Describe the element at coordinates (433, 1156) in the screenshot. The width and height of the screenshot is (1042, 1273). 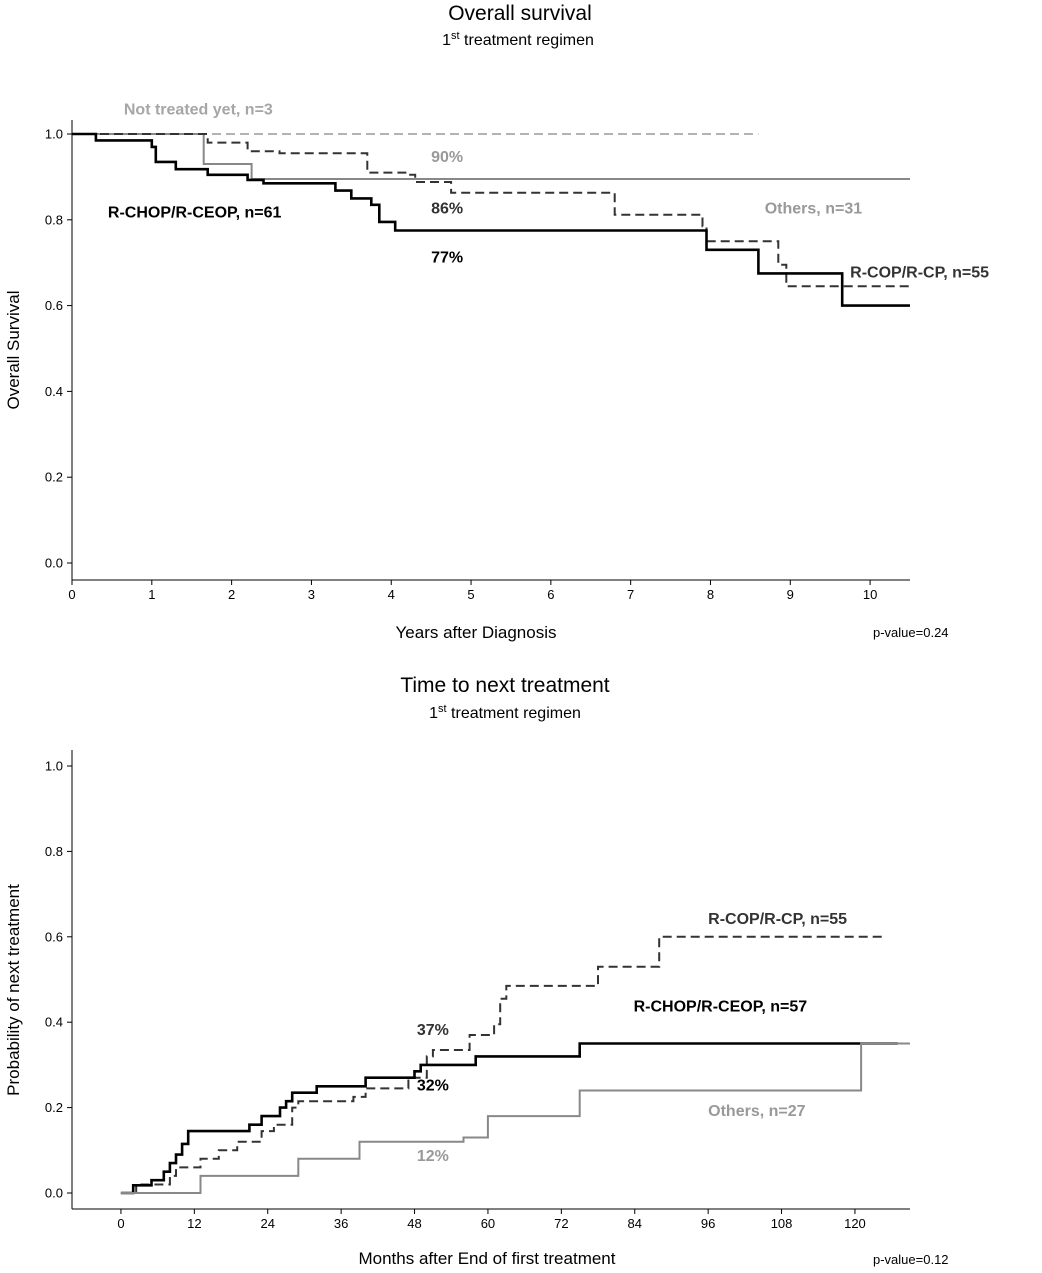
I see `data-label: 12%` at that location.